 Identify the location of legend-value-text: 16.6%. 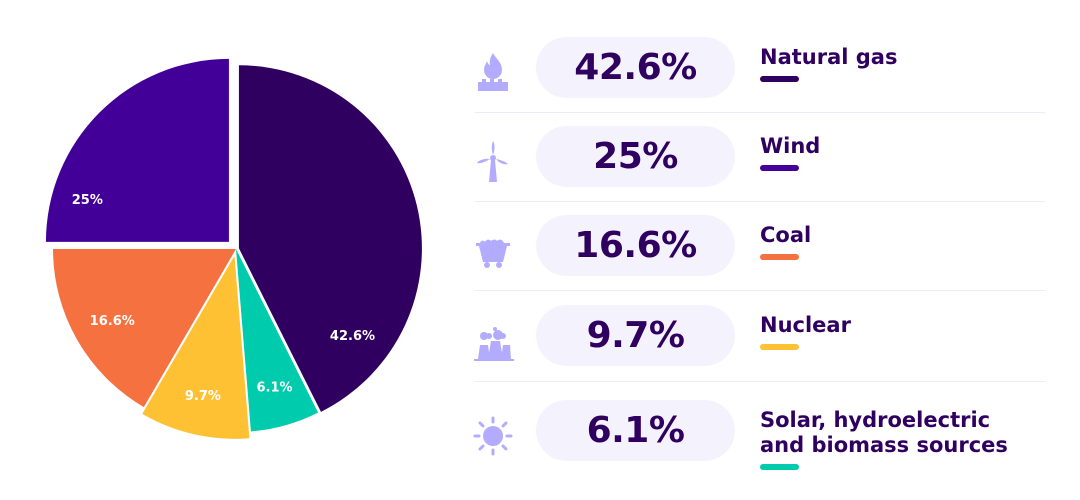
(635, 245).